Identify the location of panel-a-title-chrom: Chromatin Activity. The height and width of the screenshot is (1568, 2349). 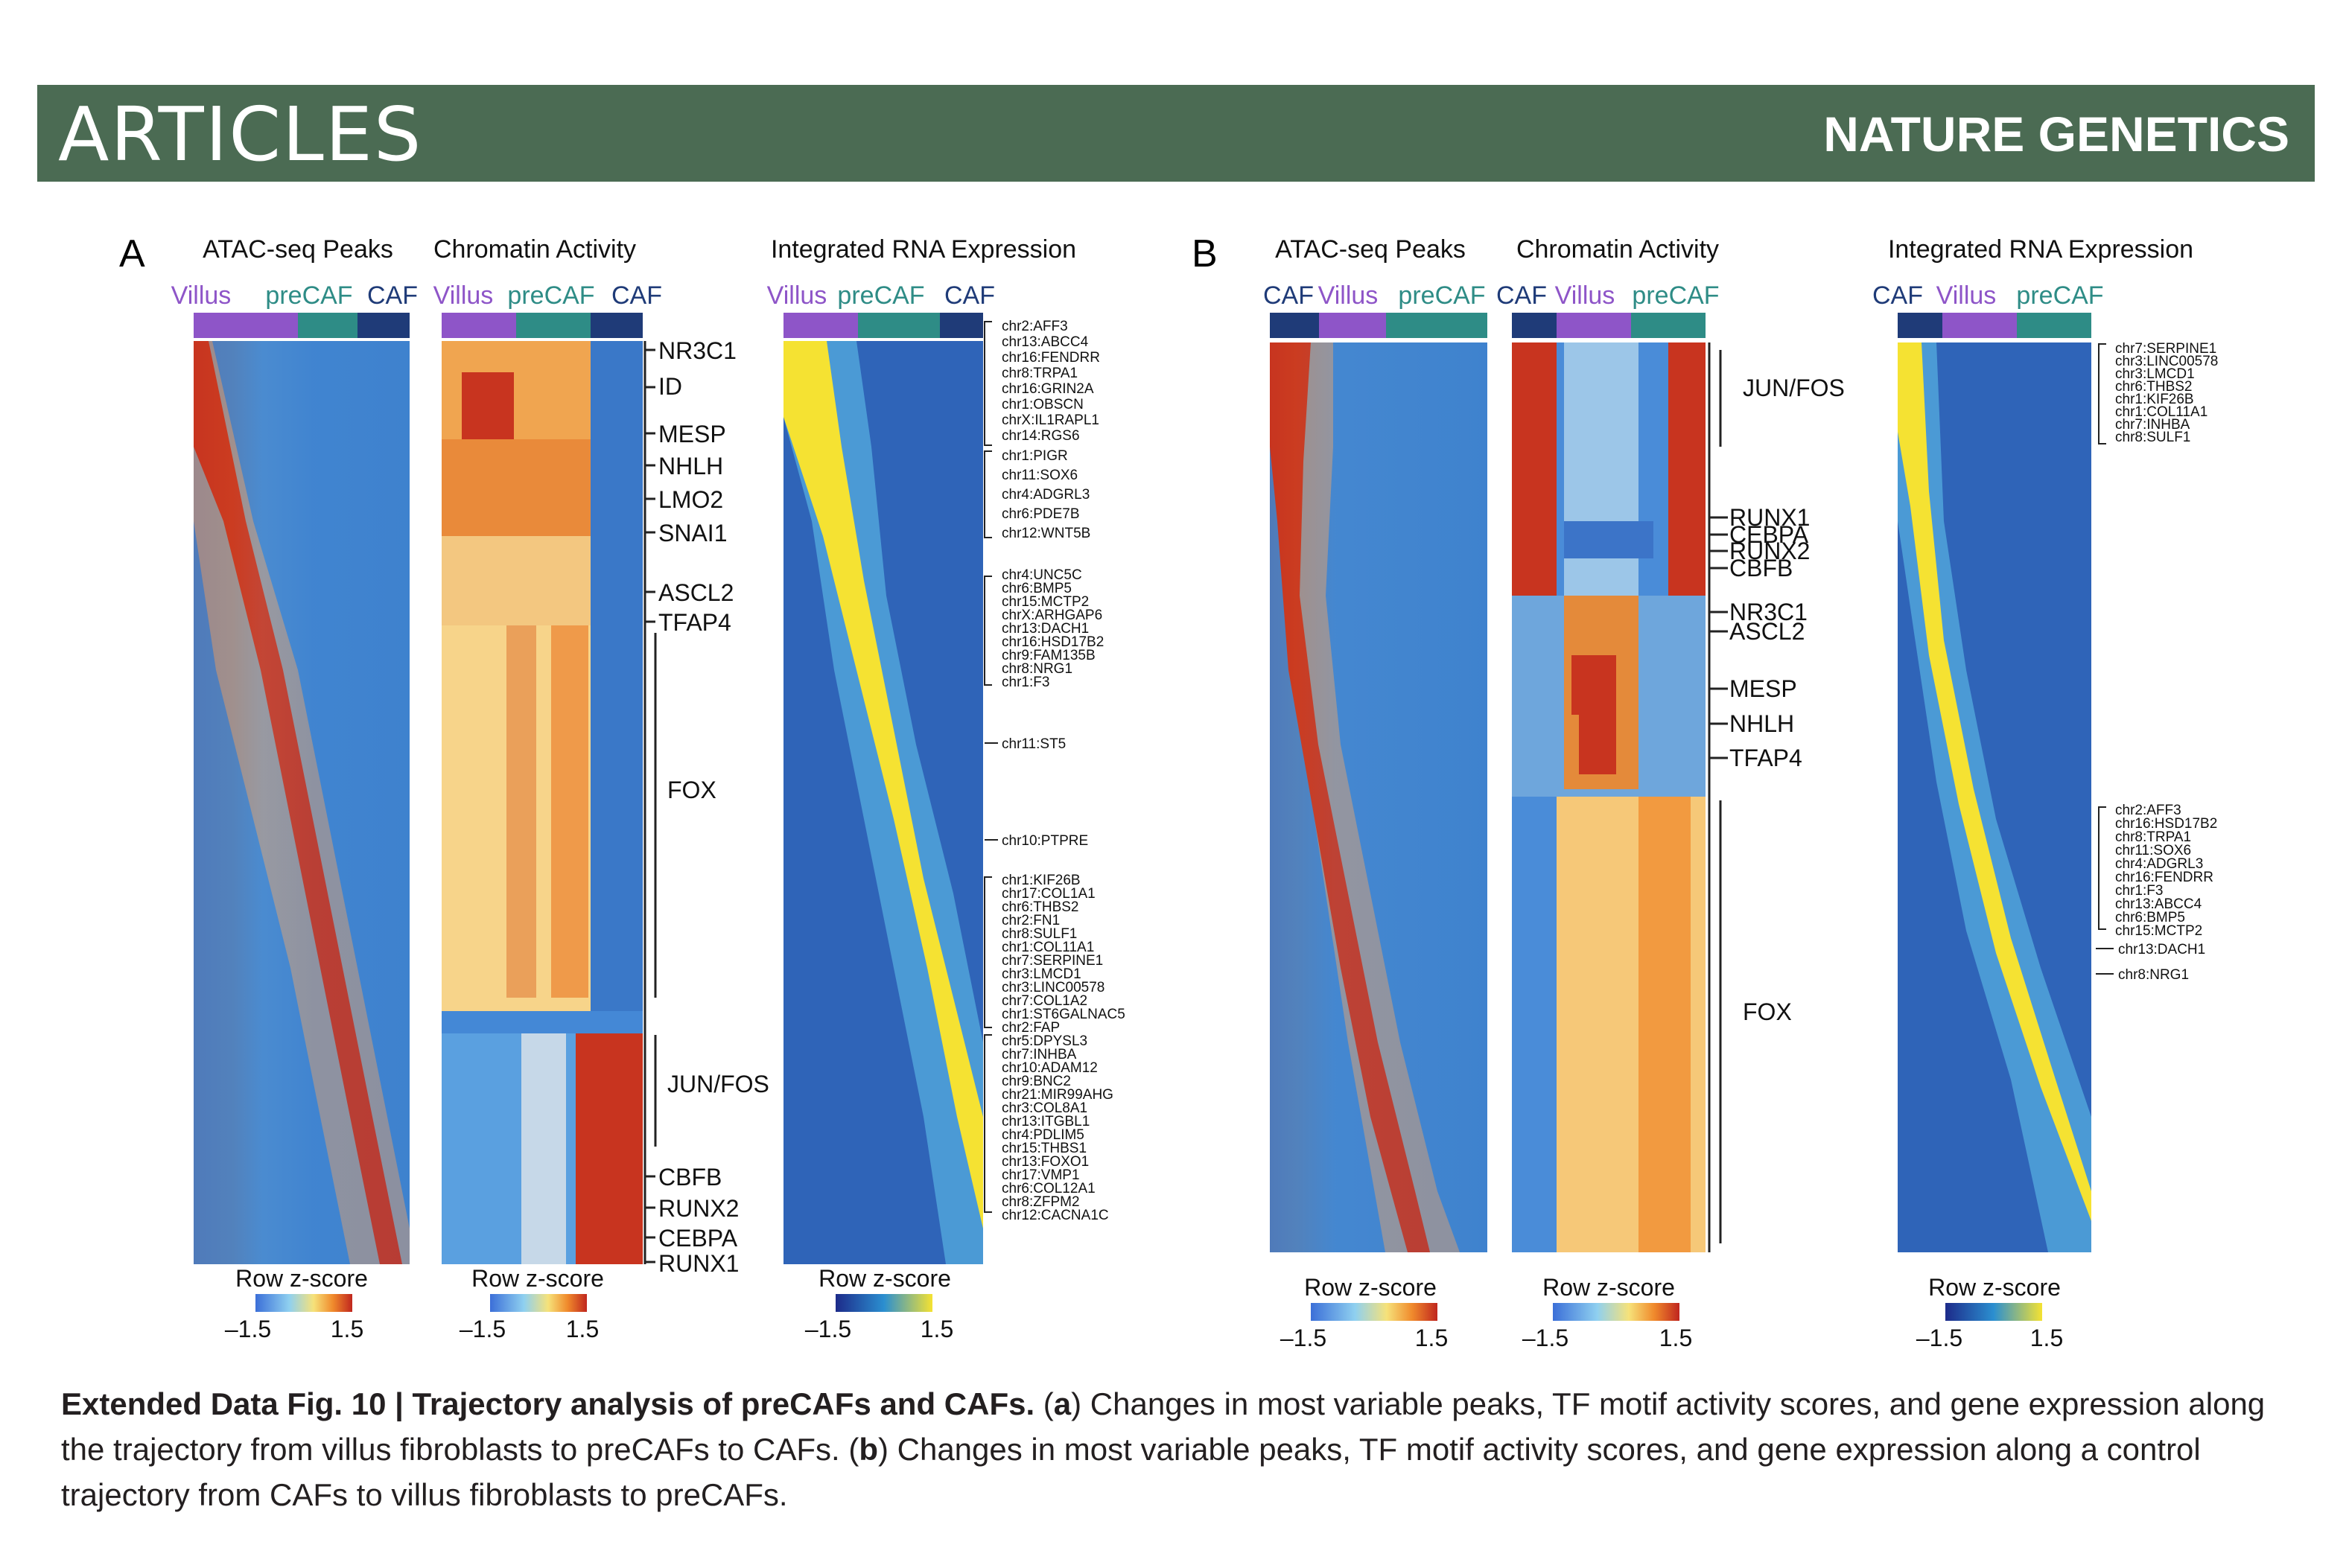
(534, 249).